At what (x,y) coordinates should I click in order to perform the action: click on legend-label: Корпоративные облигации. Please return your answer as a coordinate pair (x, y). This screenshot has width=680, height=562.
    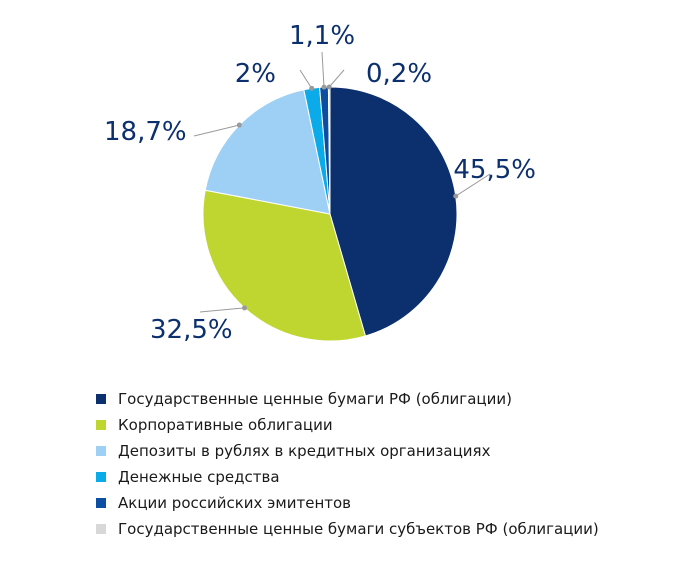
    Looking at the image, I should click on (225, 425).